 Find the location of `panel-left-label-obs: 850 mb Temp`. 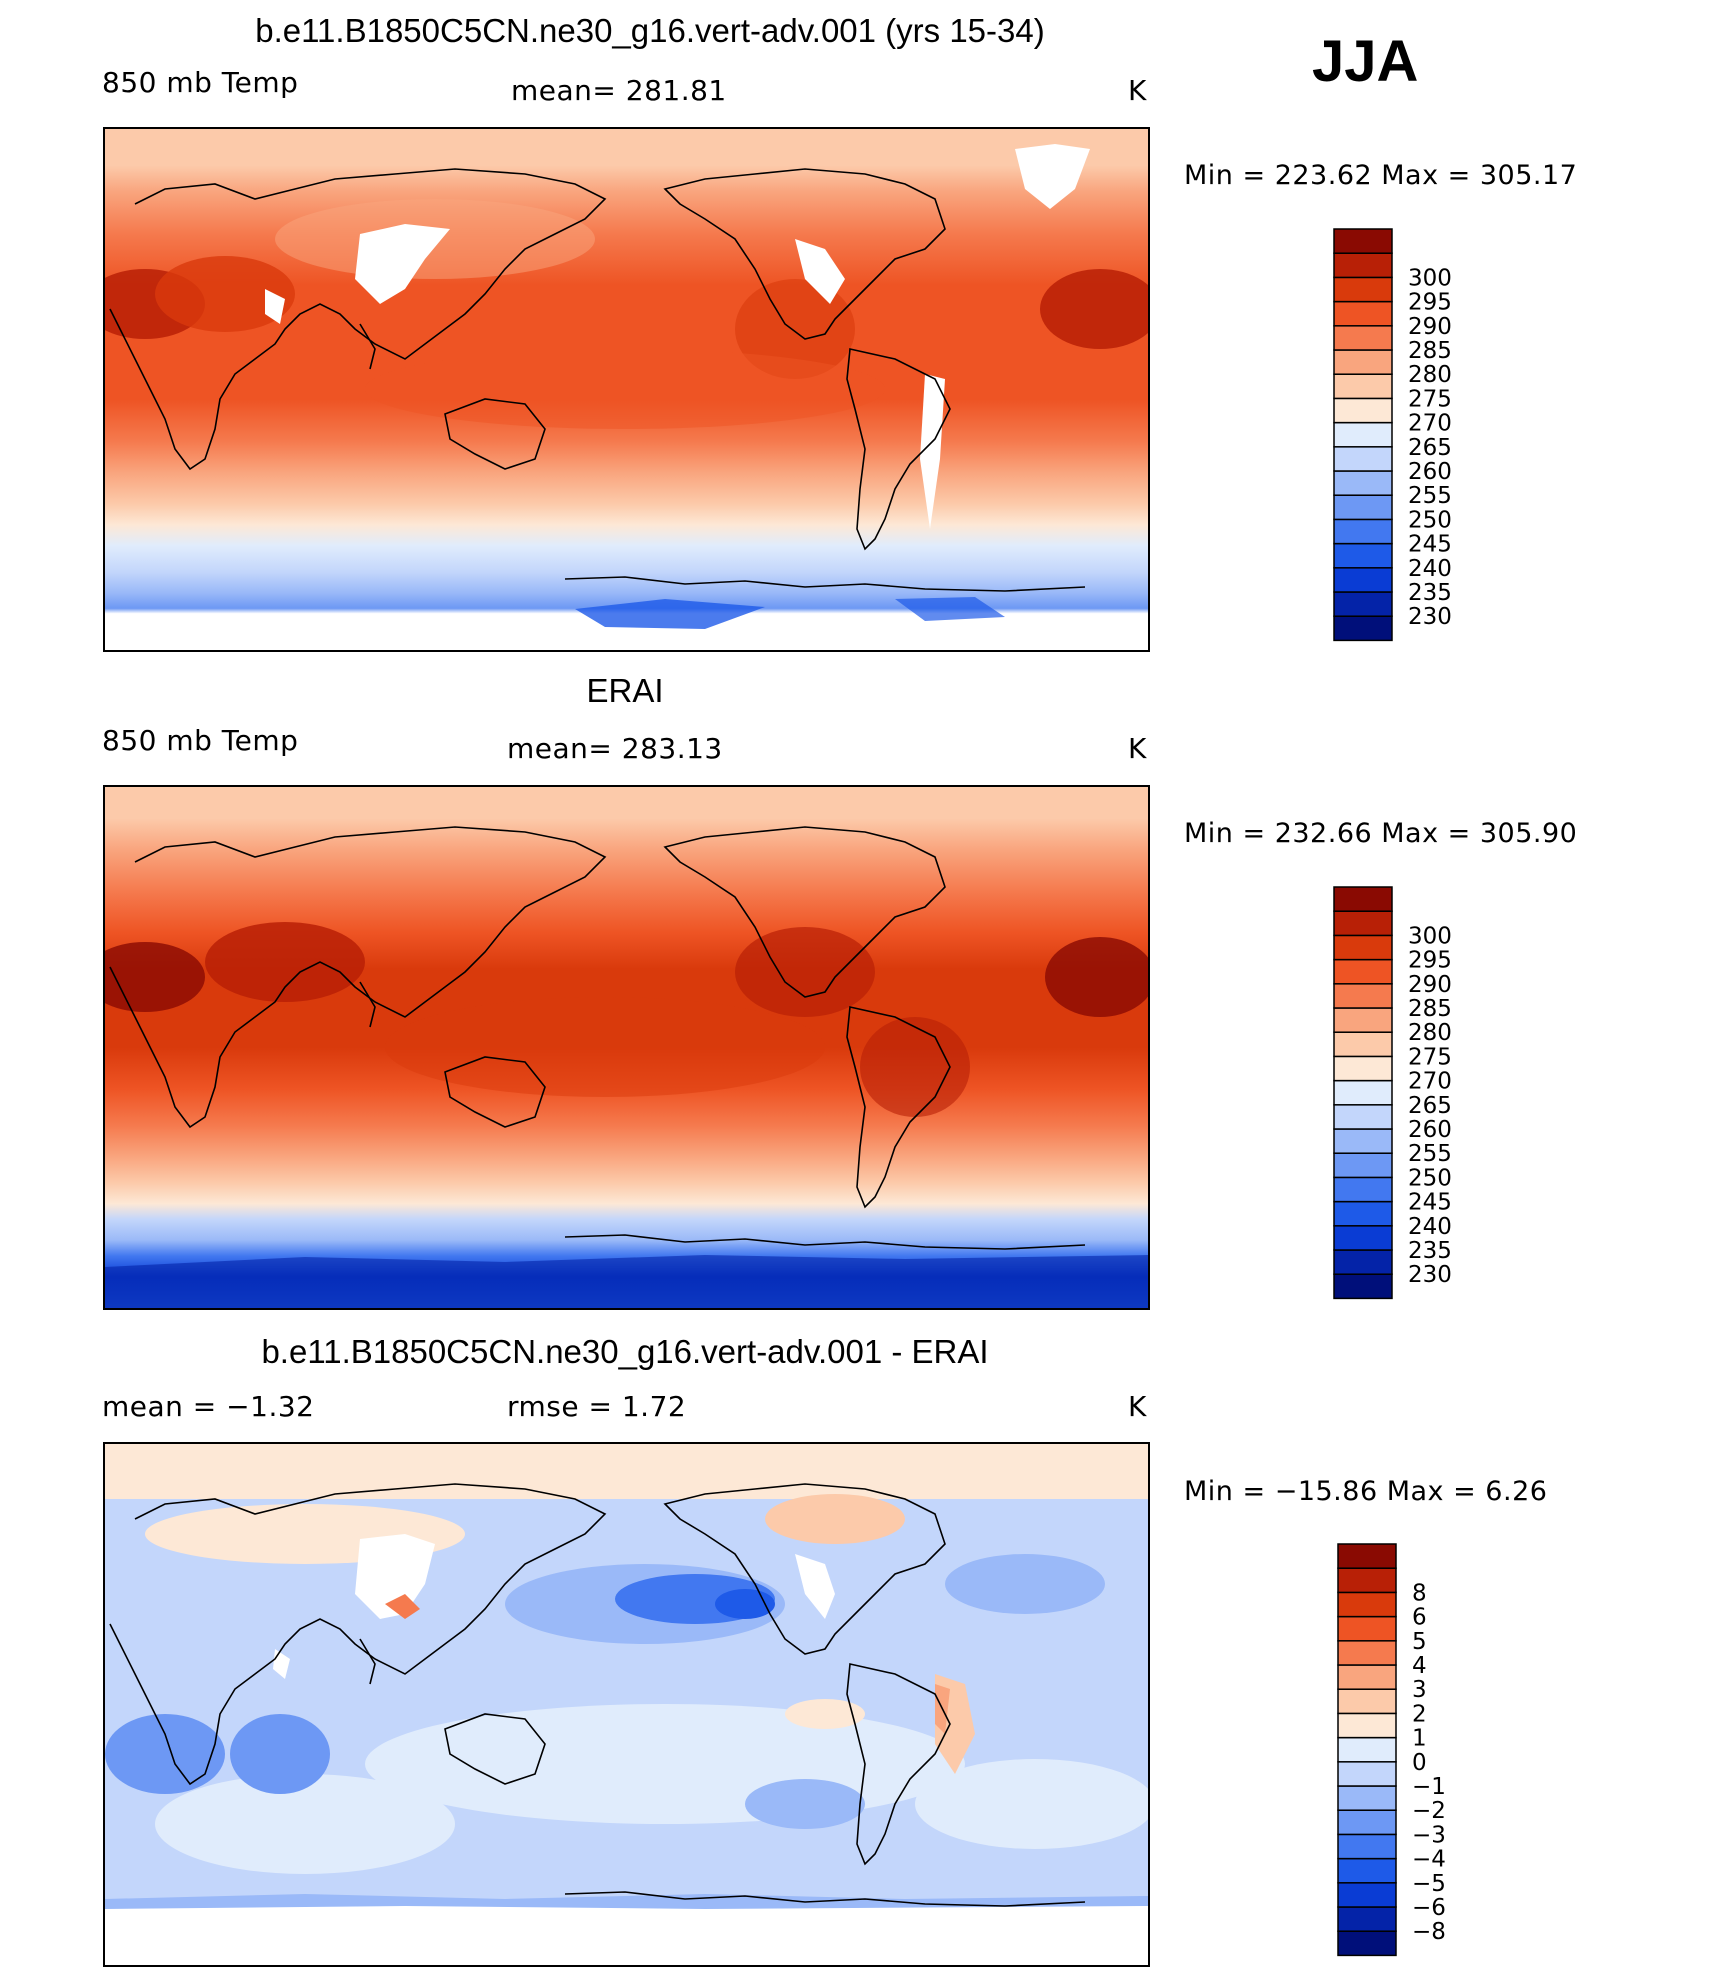

panel-left-label-obs: 850 mb Temp is located at coordinates (200, 740).